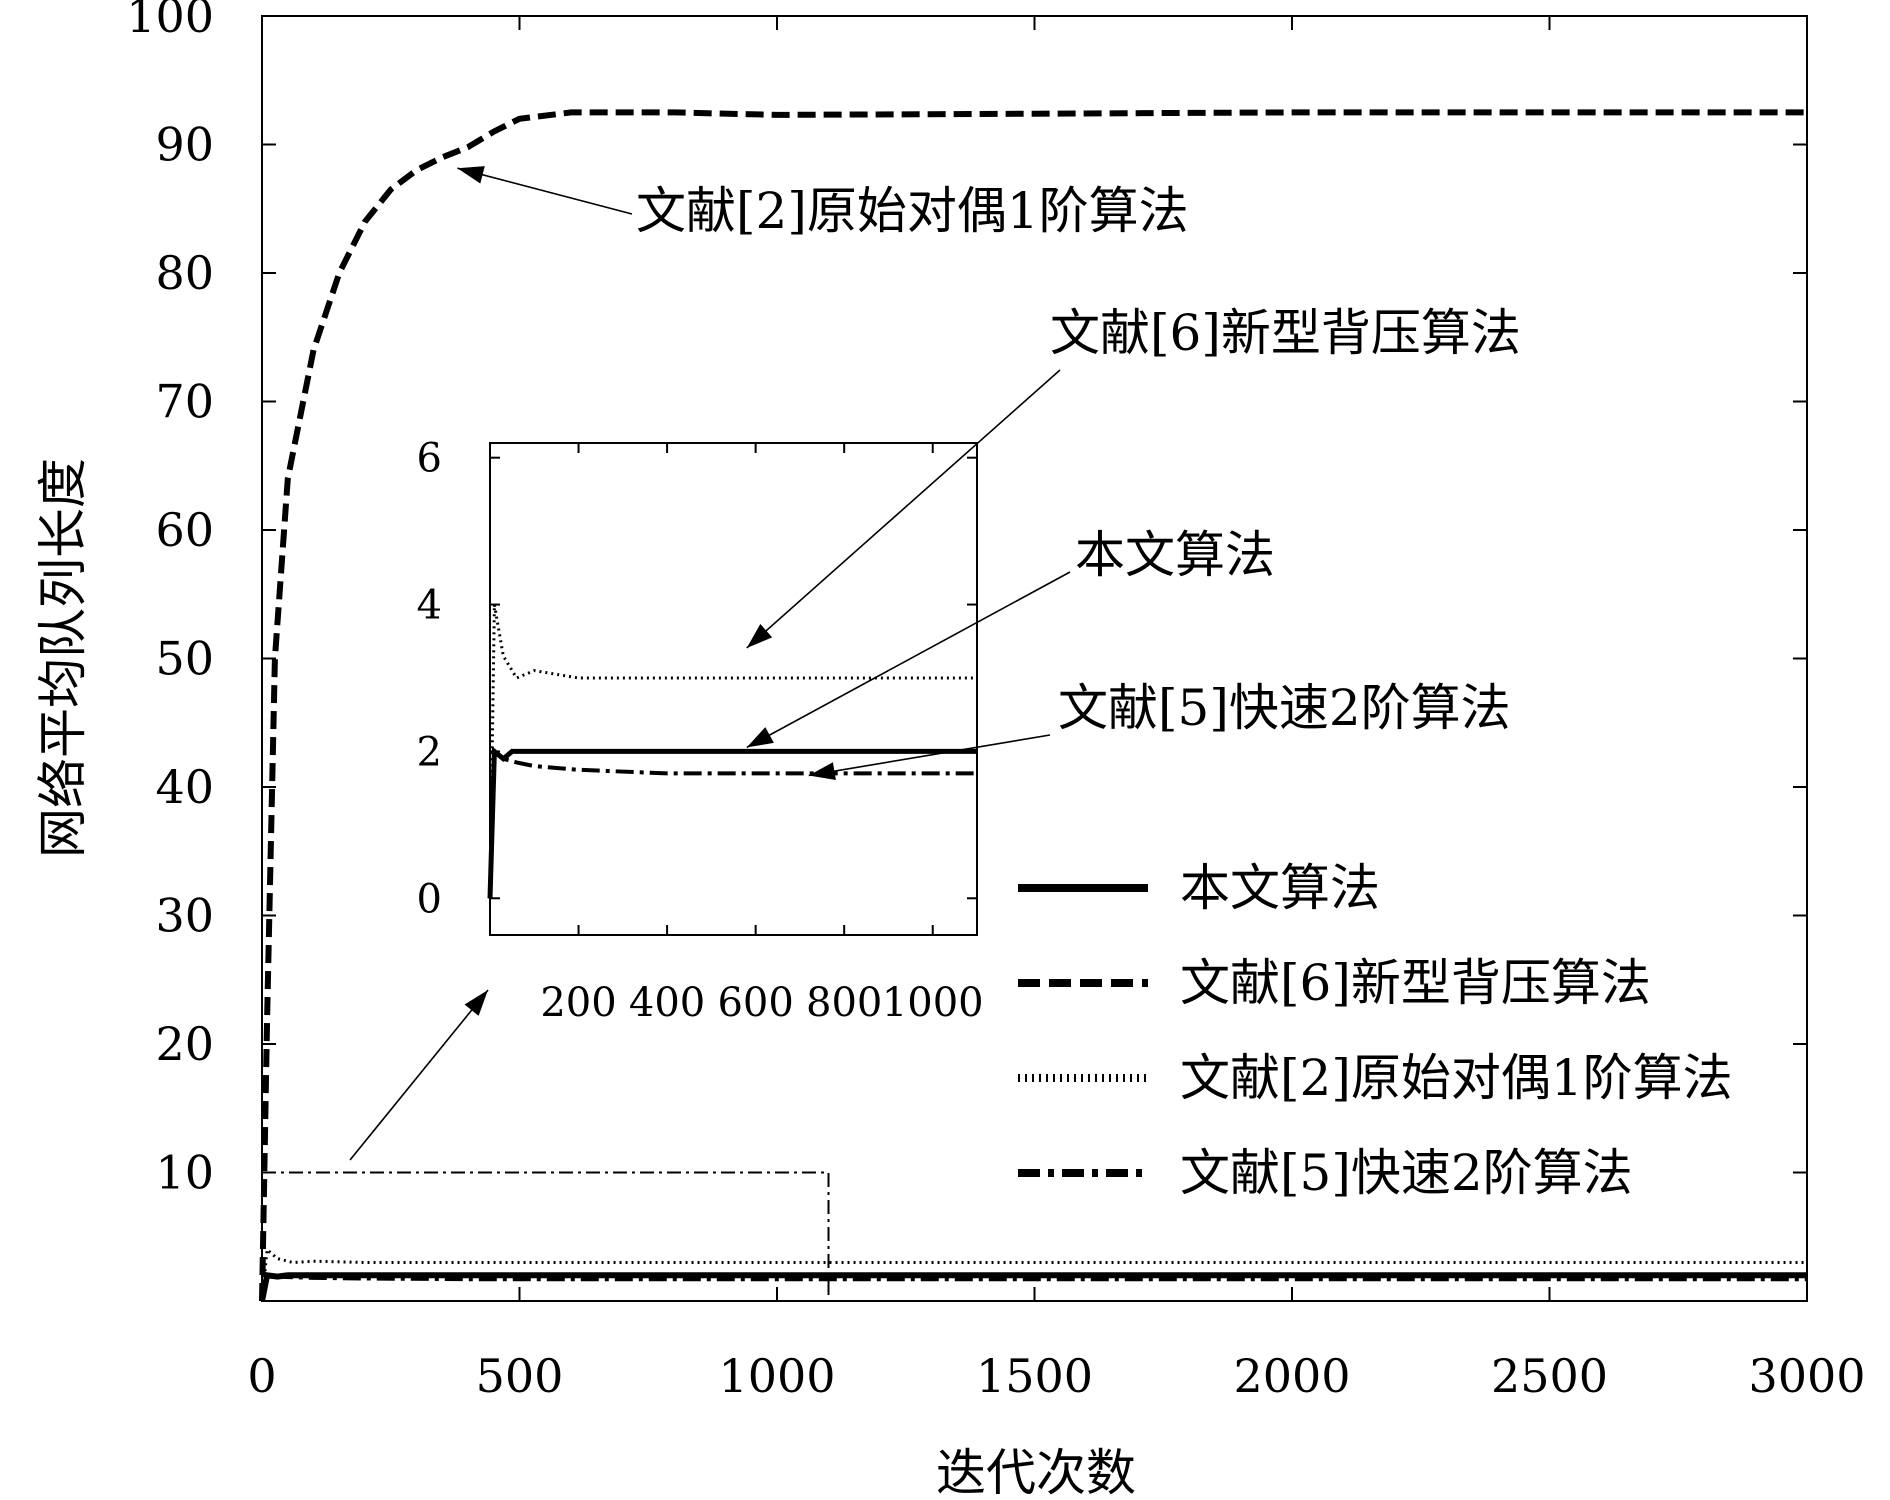 The image size is (1890, 1500). Describe the element at coordinates (844, 1003) in the screenshot. I see `inset-x-tick-label: 800` at that location.